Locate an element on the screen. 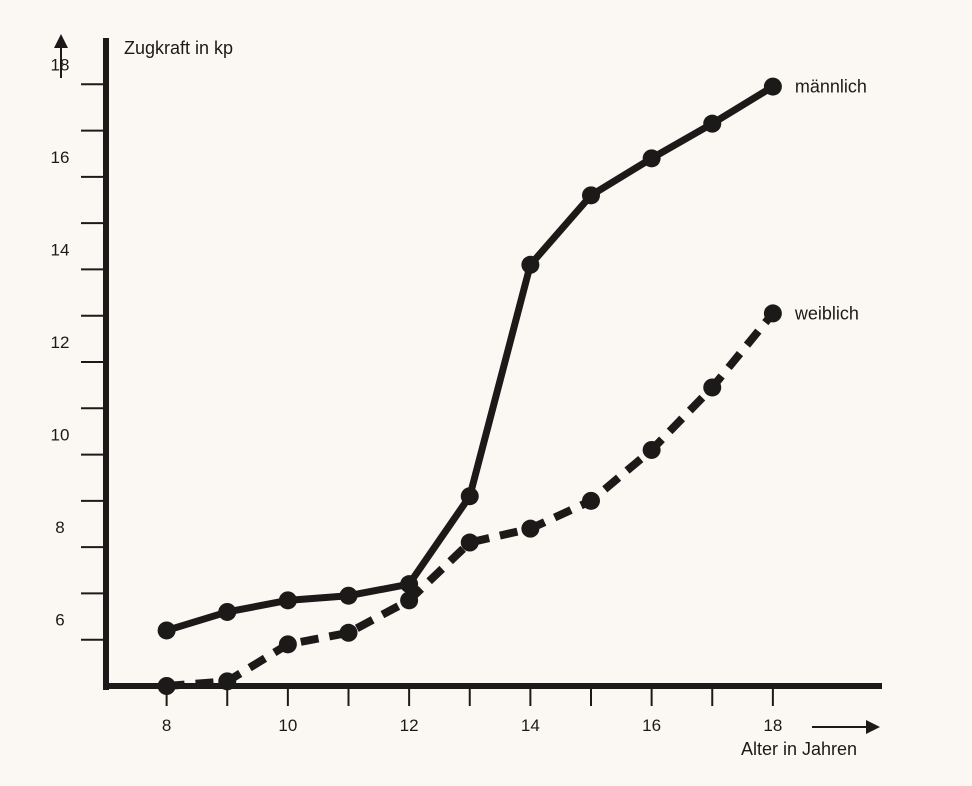 This screenshot has height=786, width=972. y-tick-label: 6 is located at coordinates (59, 620).